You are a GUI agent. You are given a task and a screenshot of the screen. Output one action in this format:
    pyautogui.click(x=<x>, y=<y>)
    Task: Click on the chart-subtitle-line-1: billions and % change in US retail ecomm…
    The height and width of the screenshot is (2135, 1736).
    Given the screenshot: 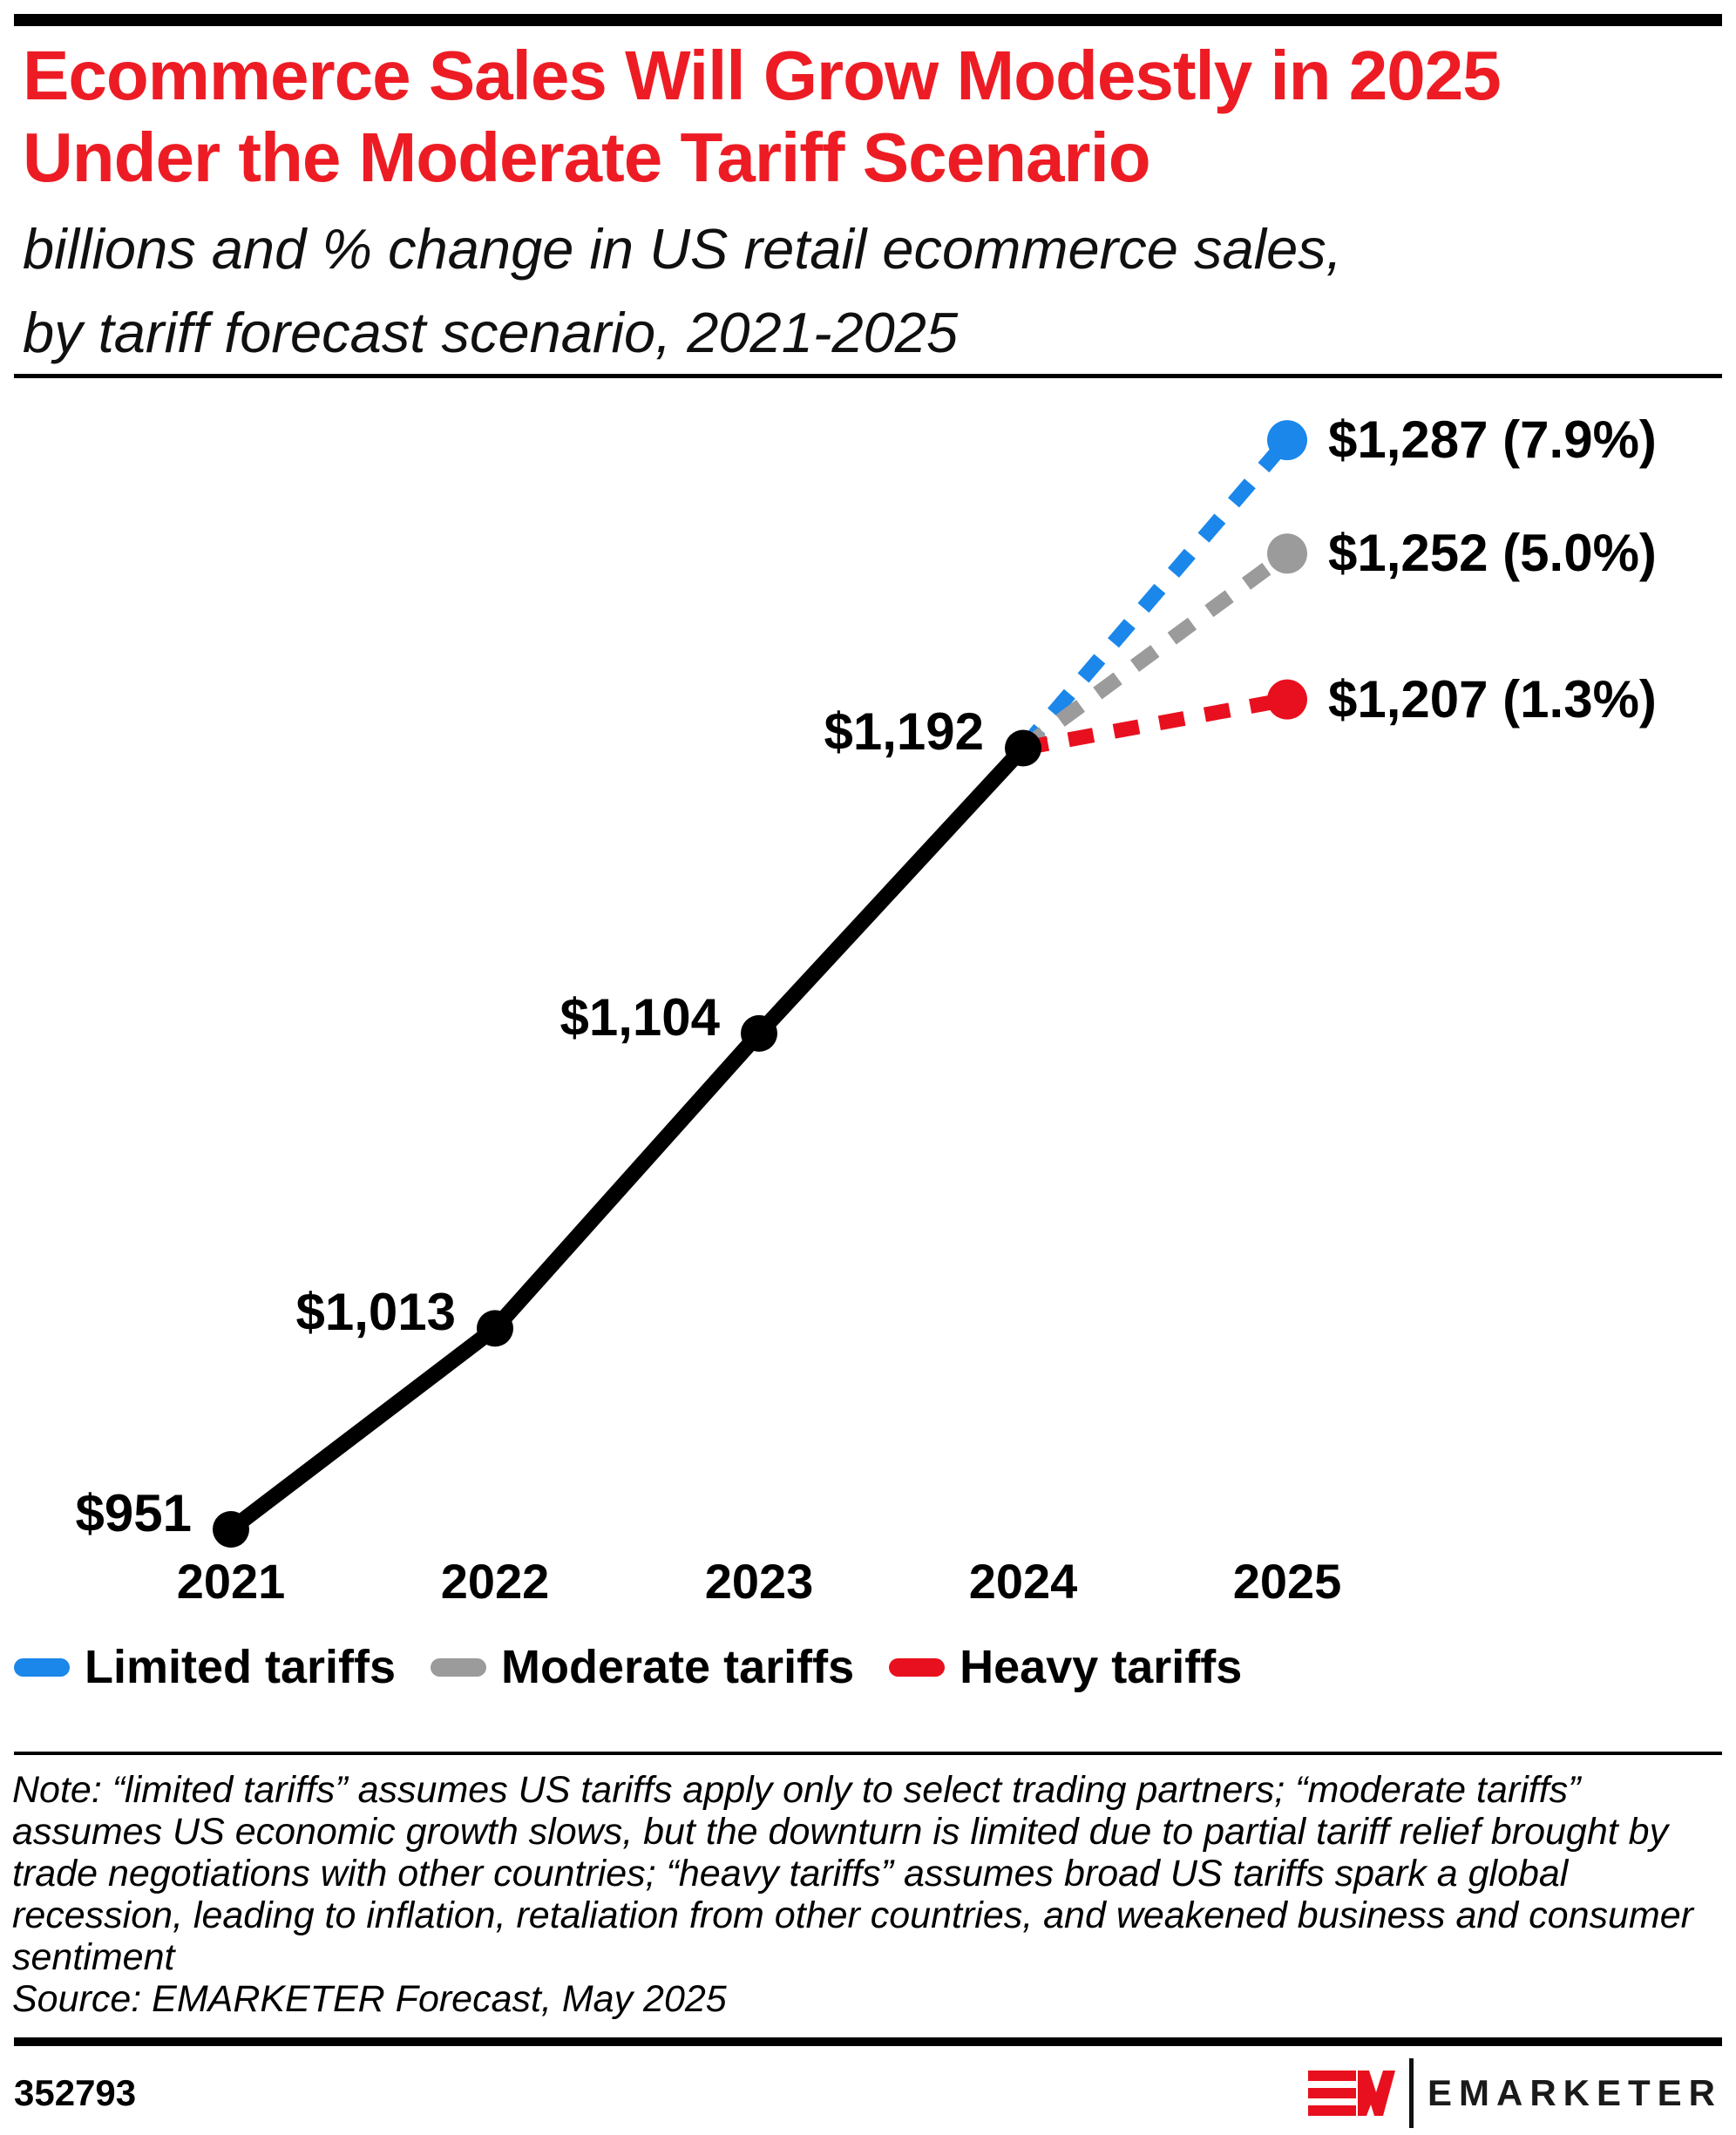 What is the action you would take?
    pyautogui.click(x=682, y=249)
    